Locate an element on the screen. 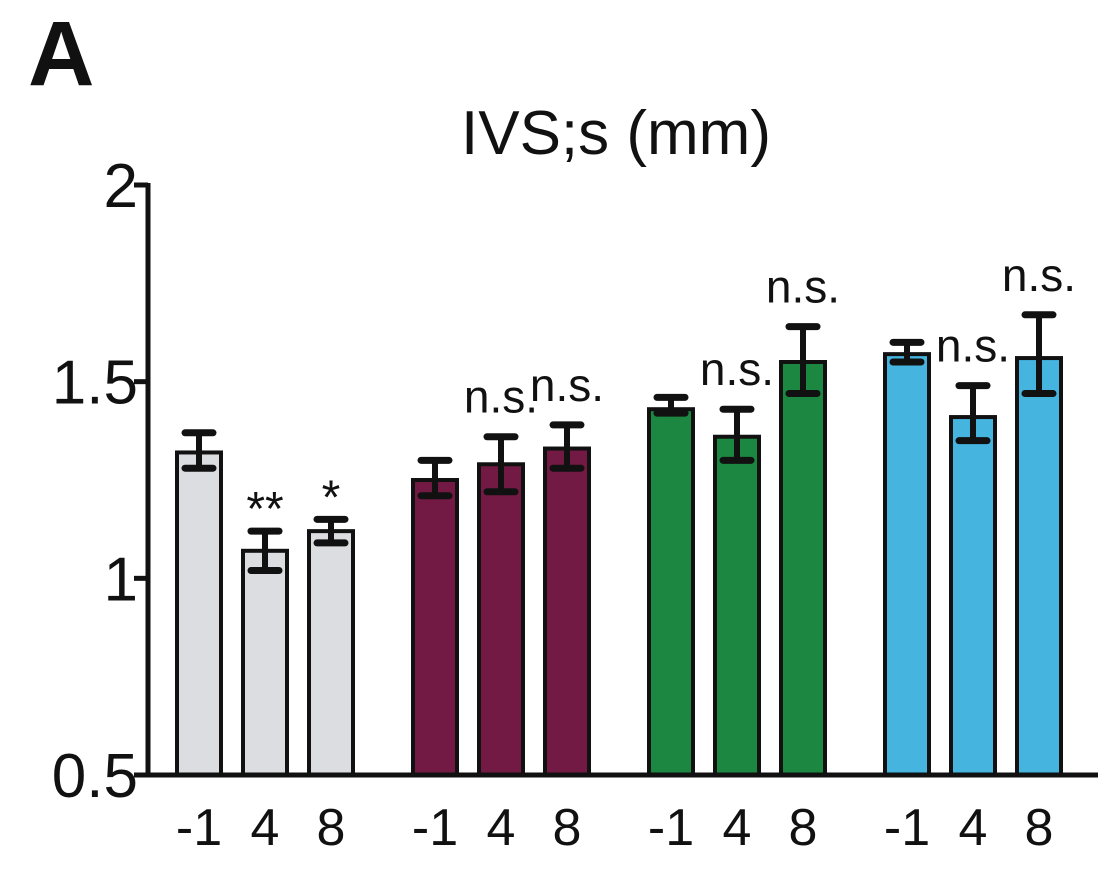 The width and height of the screenshot is (1118, 872). y-tick-label: 2 is located at coordinates (121, 186).